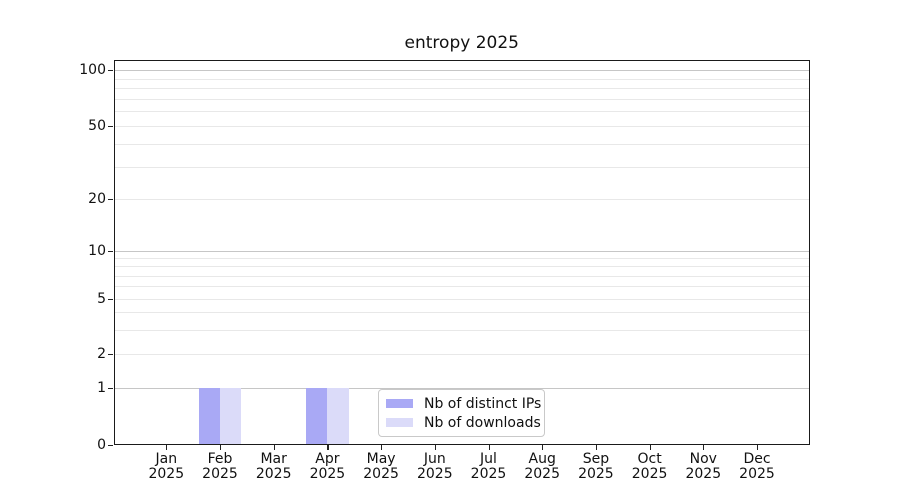 The image size is (900, 500). What do you see at coordinates (542, 466) in the screenshot?
I see `x-tick-label-aug: Aug 2025` at bounding box center [542, 466].